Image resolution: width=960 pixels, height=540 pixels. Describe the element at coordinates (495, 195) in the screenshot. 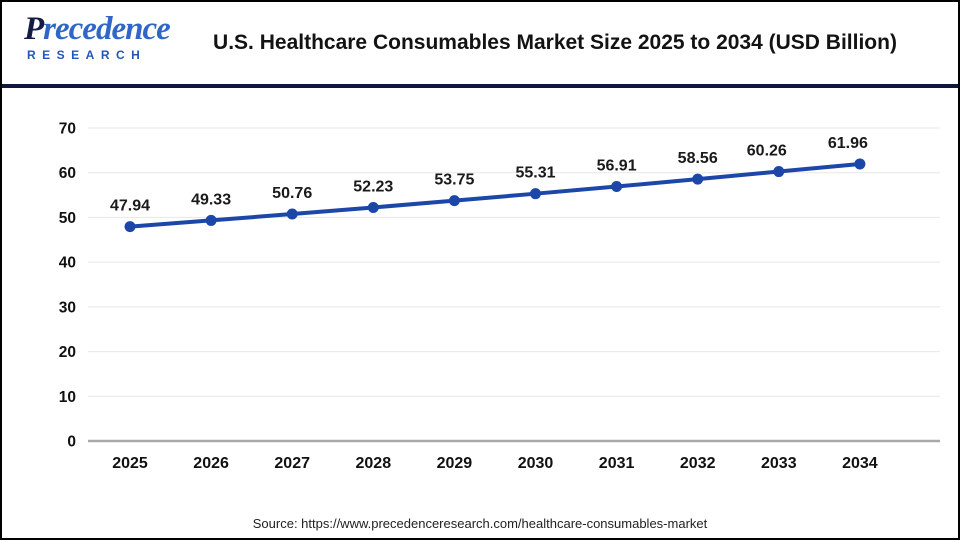

I see `series-line` at that location.